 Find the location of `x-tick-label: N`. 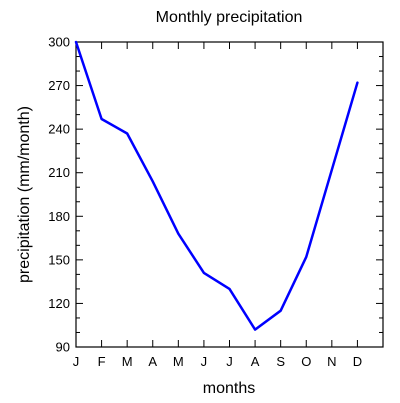

x-tick-label: N is located at coordinates (331, 361).